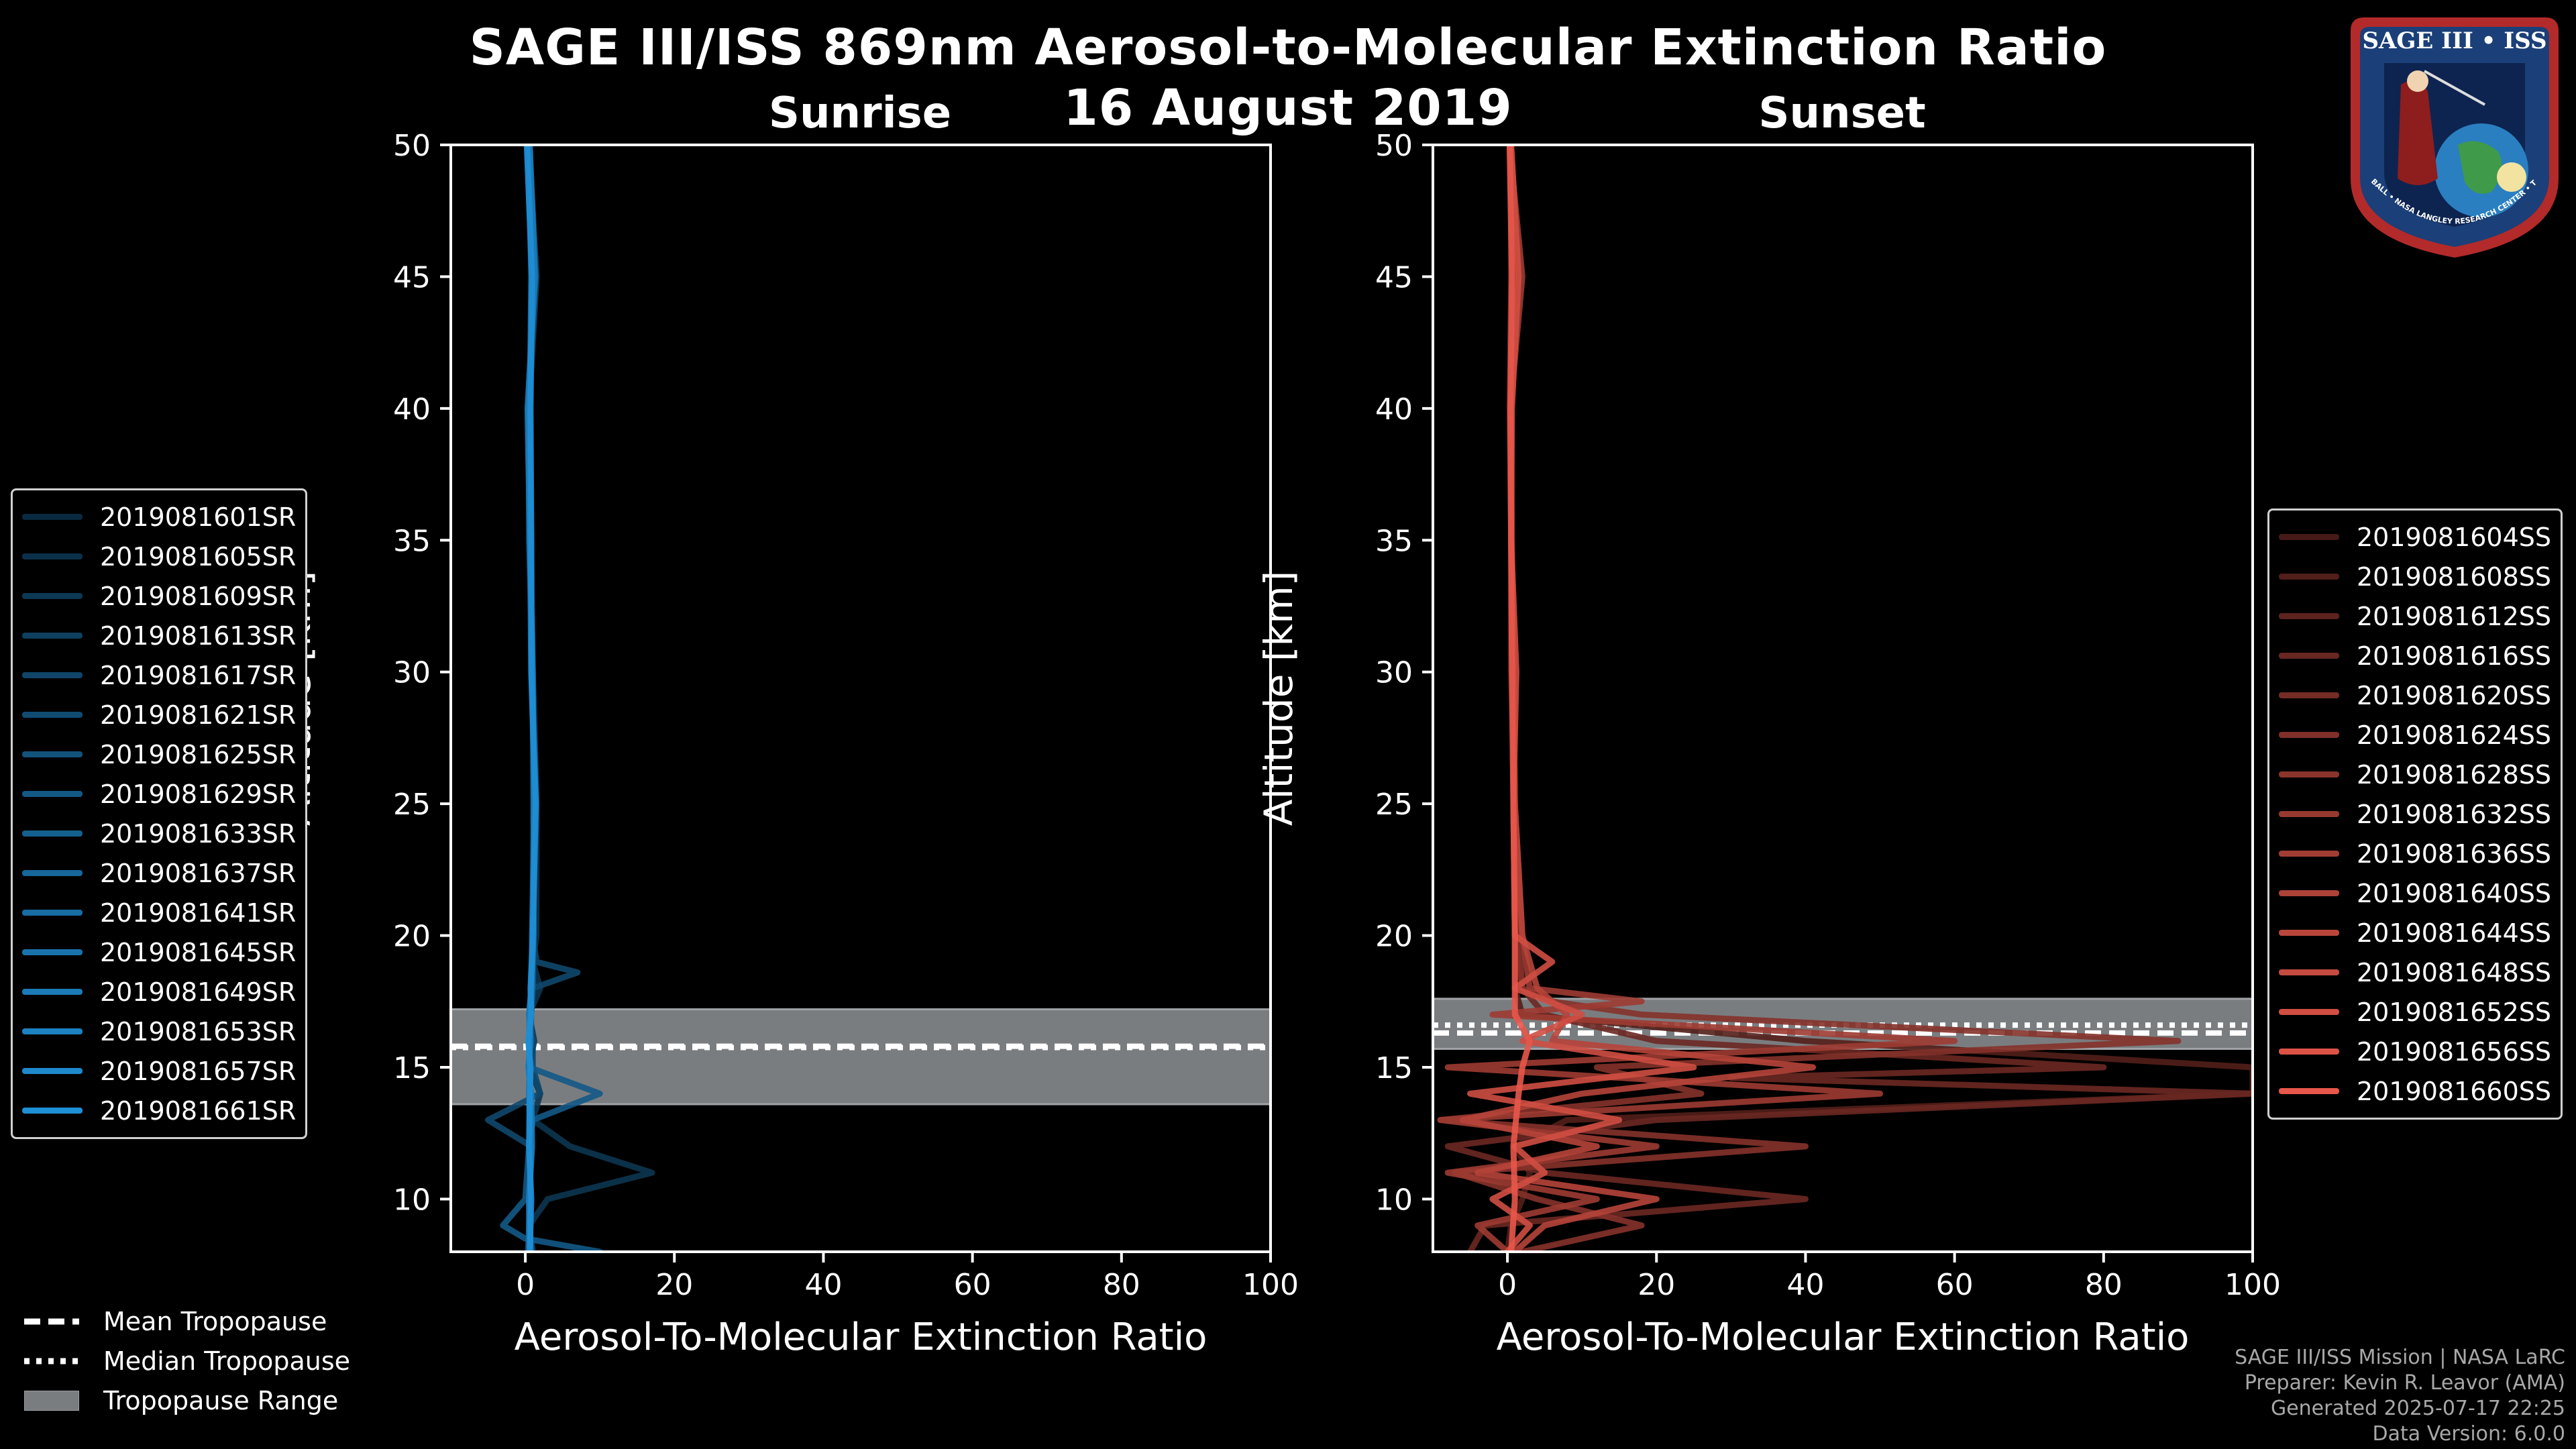 The width and height of the screenshot is (2576, 1449). What do you see at coordinates (1519, 698) in the screenshot?
I see `sunset-profile-line` at bounding box center [1519, 698].